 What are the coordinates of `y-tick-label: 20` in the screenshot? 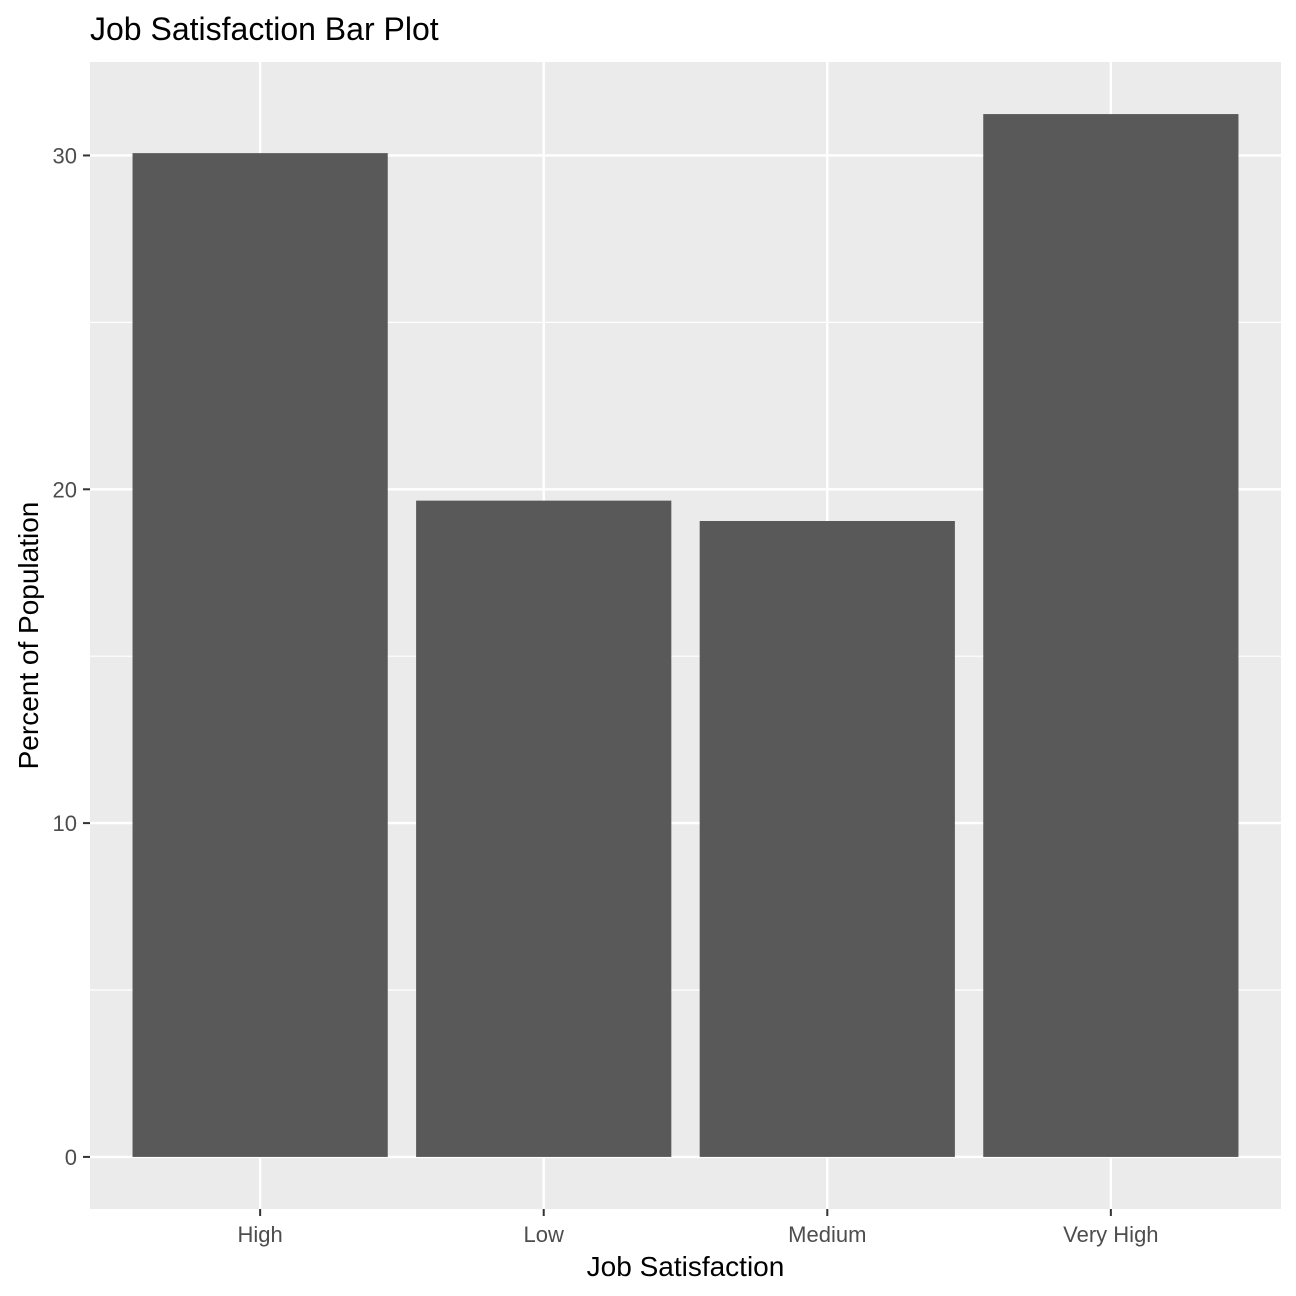 It's located at (65, 489).